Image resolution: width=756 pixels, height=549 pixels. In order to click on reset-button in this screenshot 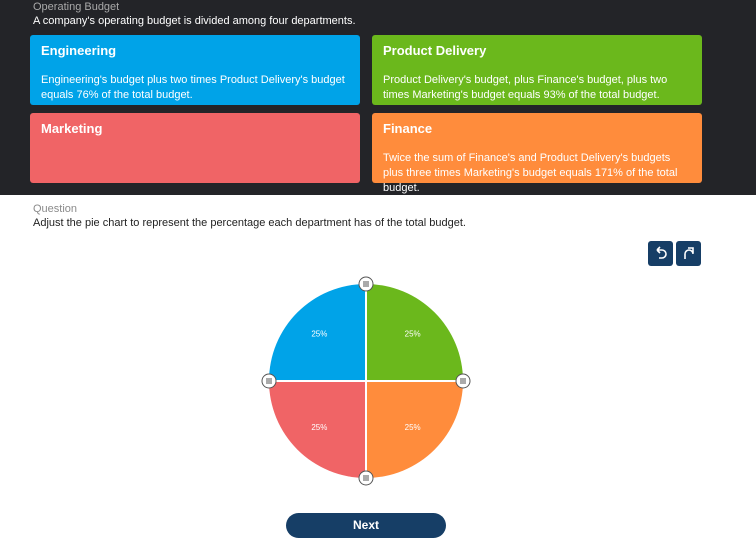, I will do `click(688, 253)`.